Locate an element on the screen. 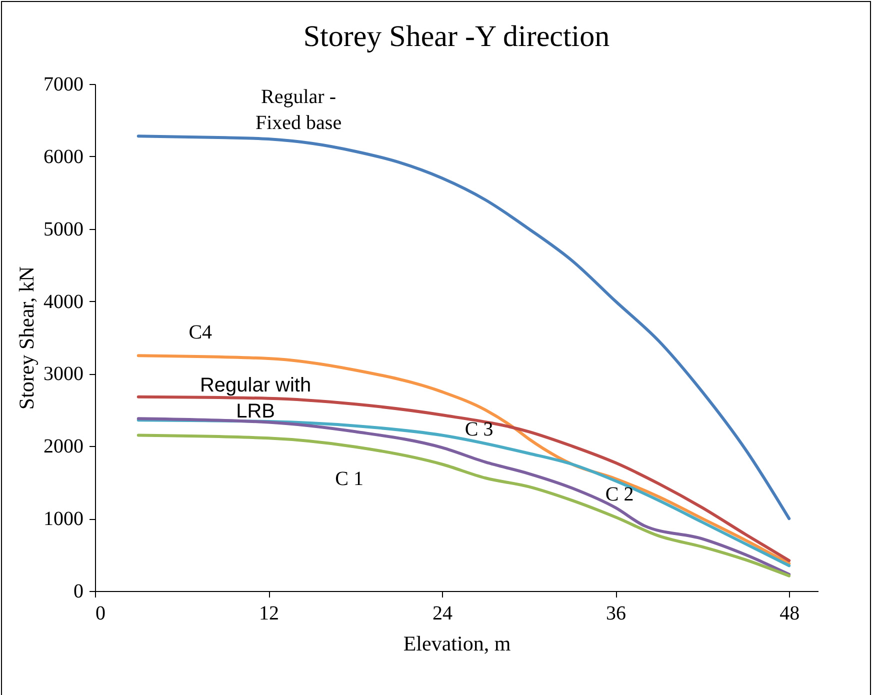  y-tick-label: 5000 is located at coordinates (64, 229).